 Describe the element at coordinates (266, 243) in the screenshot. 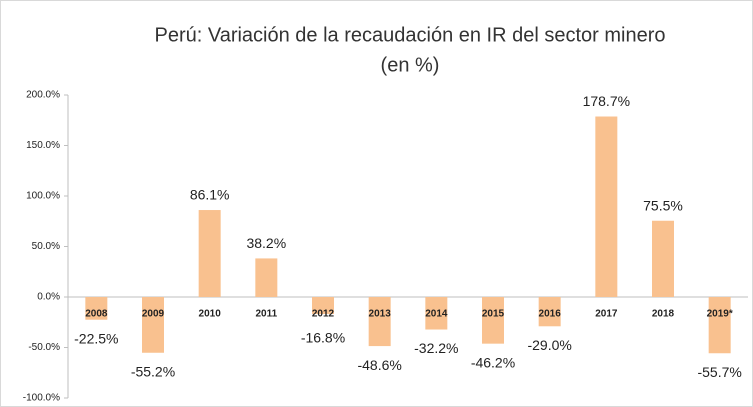

I see `data-label: 38.2%` at that location.